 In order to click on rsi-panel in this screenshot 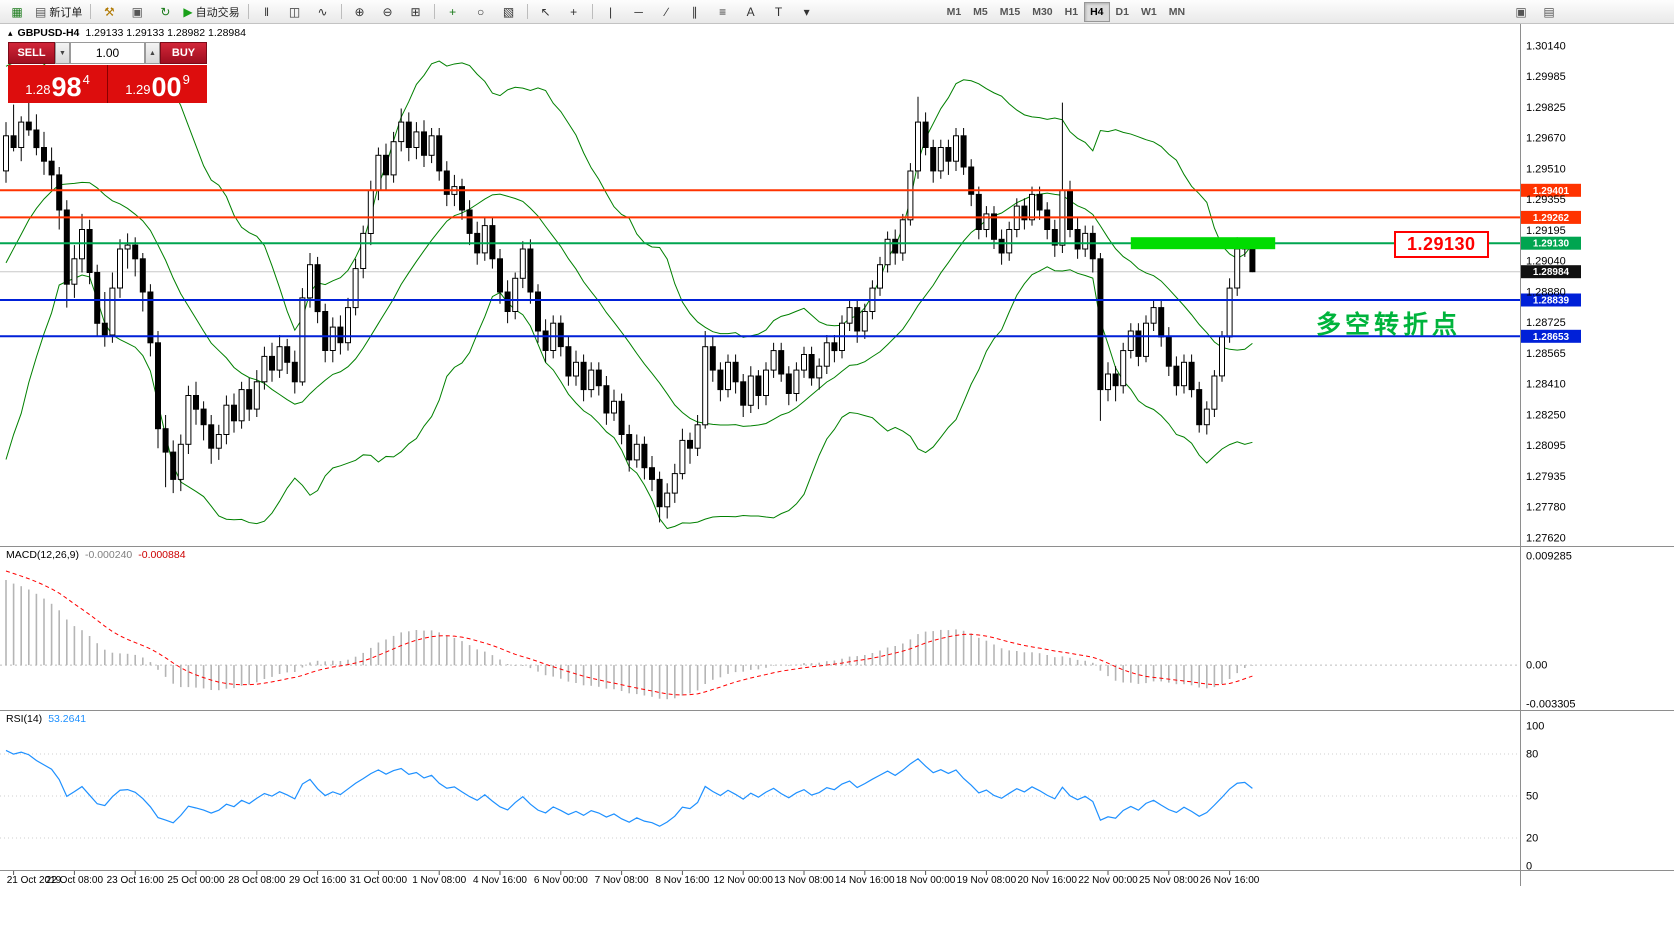, I will do `click(760, 794)`.